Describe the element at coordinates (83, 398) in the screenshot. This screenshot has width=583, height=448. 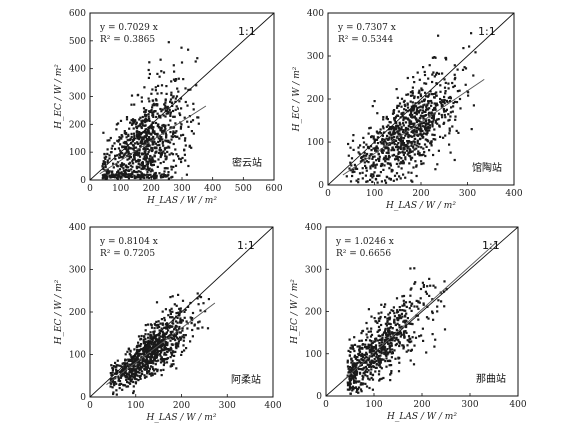
I see `y-tick-label: 0` at that location.